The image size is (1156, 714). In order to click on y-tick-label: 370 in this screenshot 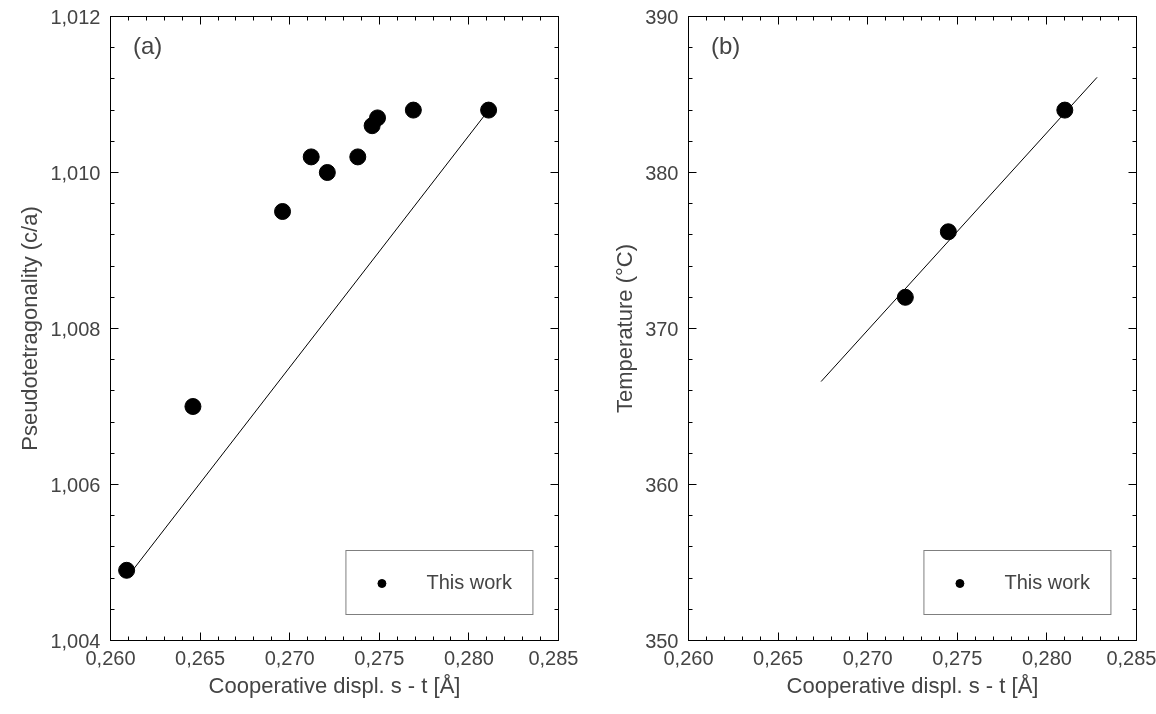, I will do `click(662, 328)`.